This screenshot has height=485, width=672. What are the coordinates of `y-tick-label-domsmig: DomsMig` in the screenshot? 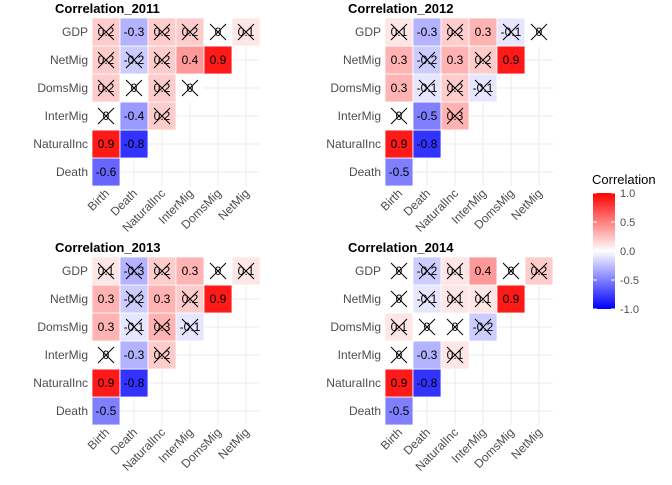 It's located at (355, 327).